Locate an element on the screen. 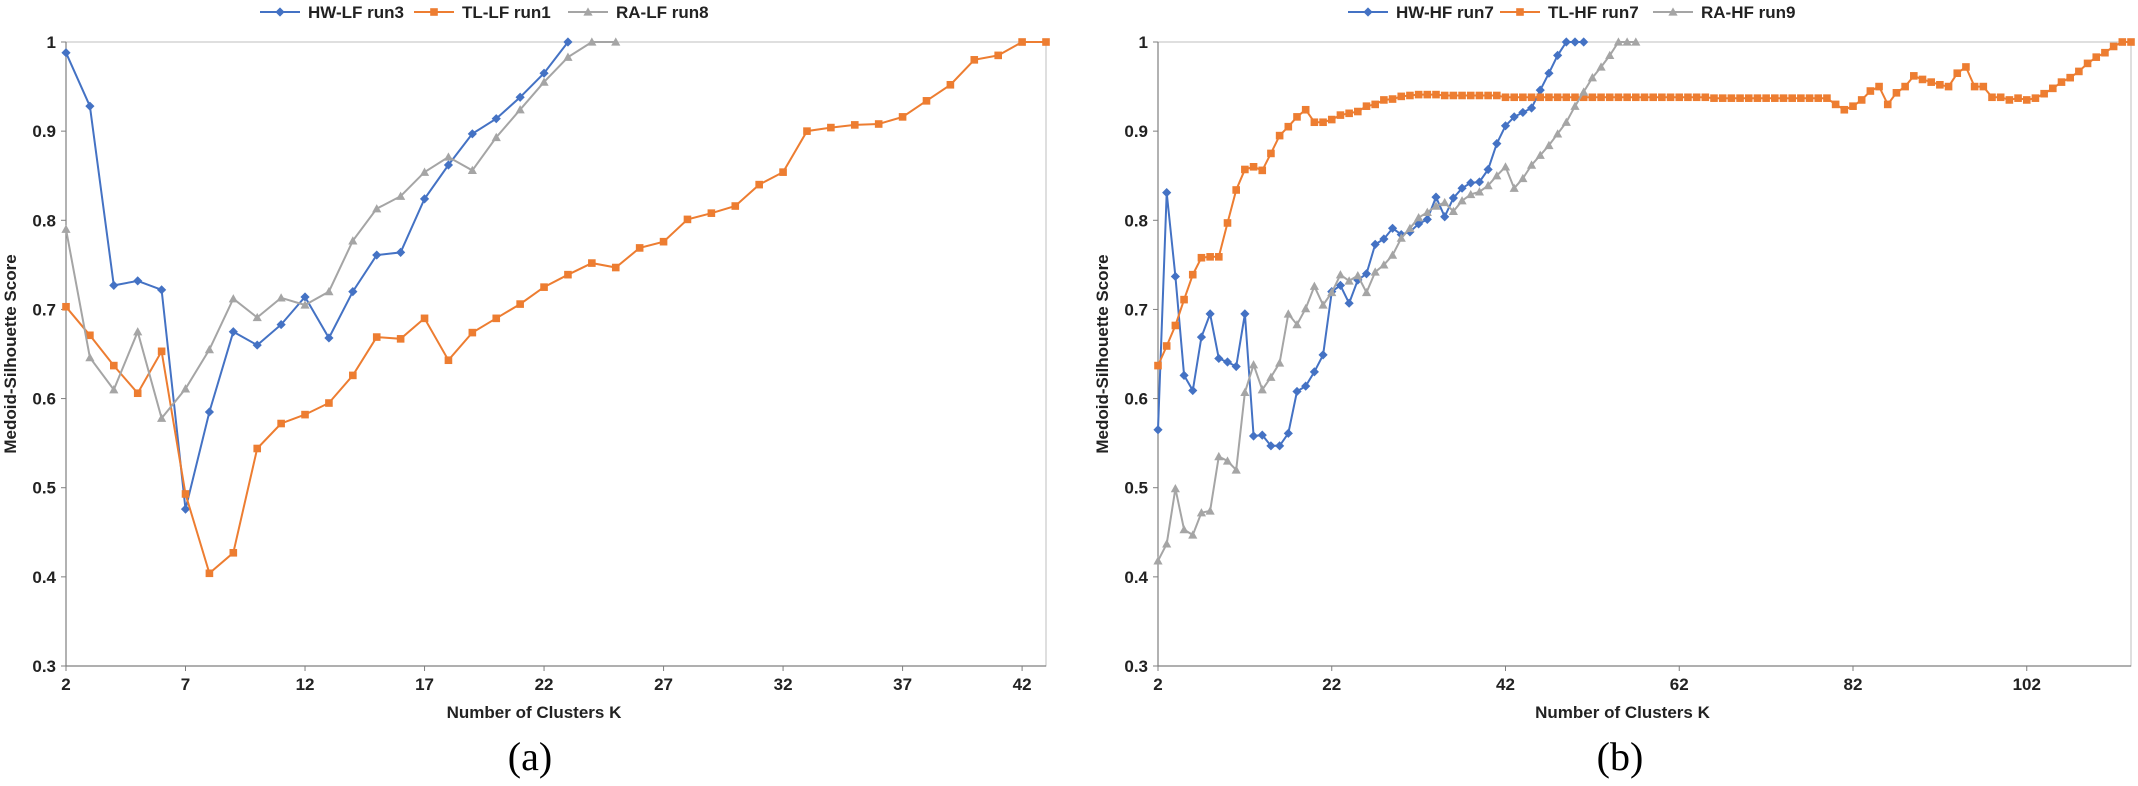  y-tick-label: 0.3 is located at coordinates (1136, 666).